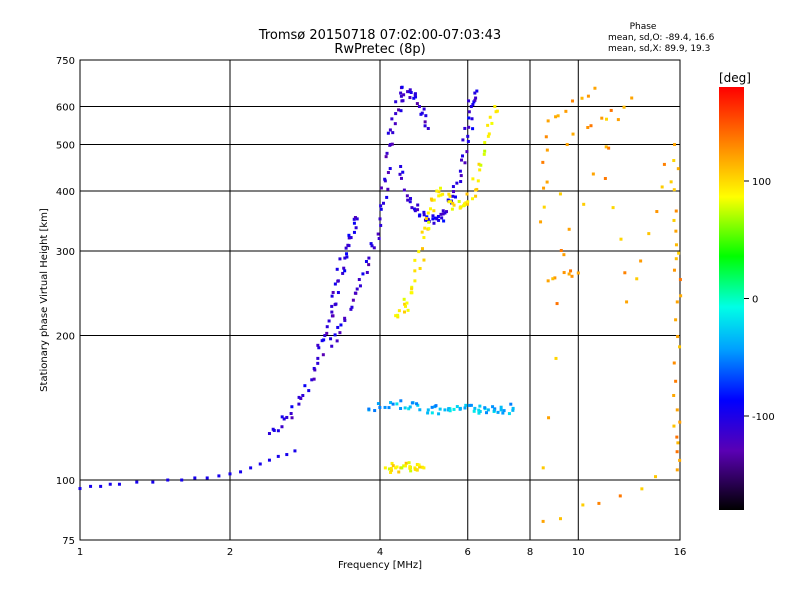 Image resolution: width=800 pixels, height=600 pixels. Describe the element at coordinates (759, 300) in the screenshot. I see `colorbar-ticks: 100 0 -100` at that location.